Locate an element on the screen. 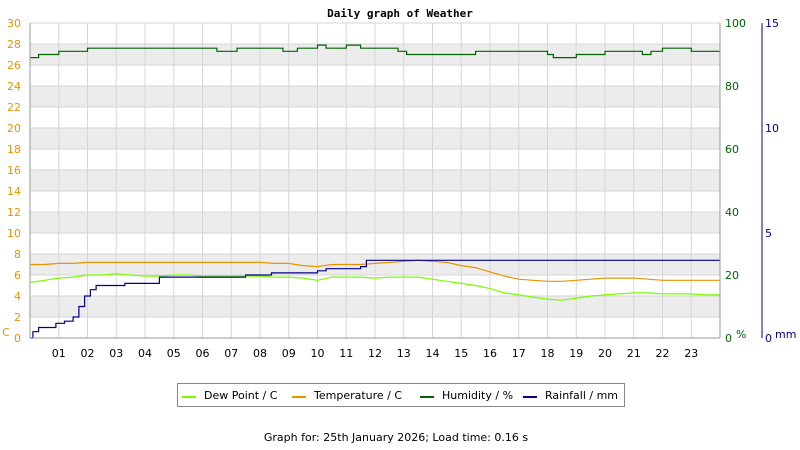 The height and width of the screenshot is (450, 800). legend-swatch-dew-point is located at coordinates (189, 397).